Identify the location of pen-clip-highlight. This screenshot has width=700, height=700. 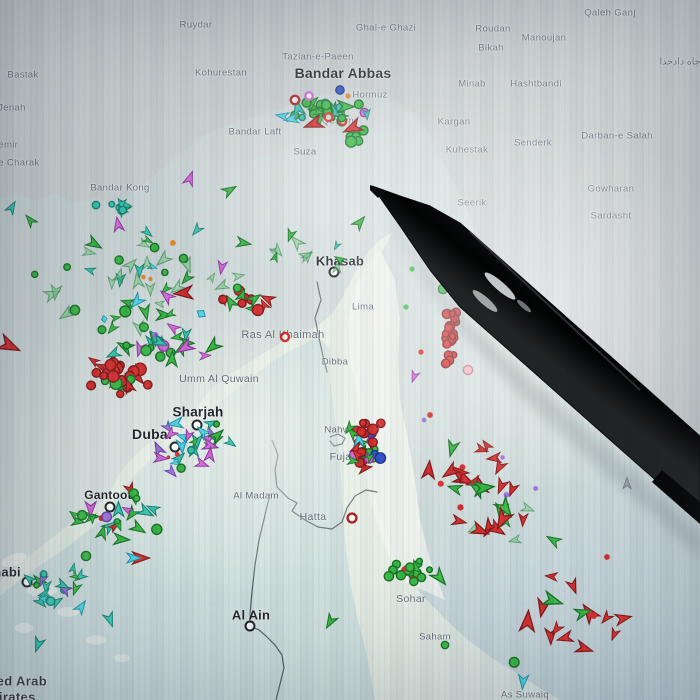
(500, 286).